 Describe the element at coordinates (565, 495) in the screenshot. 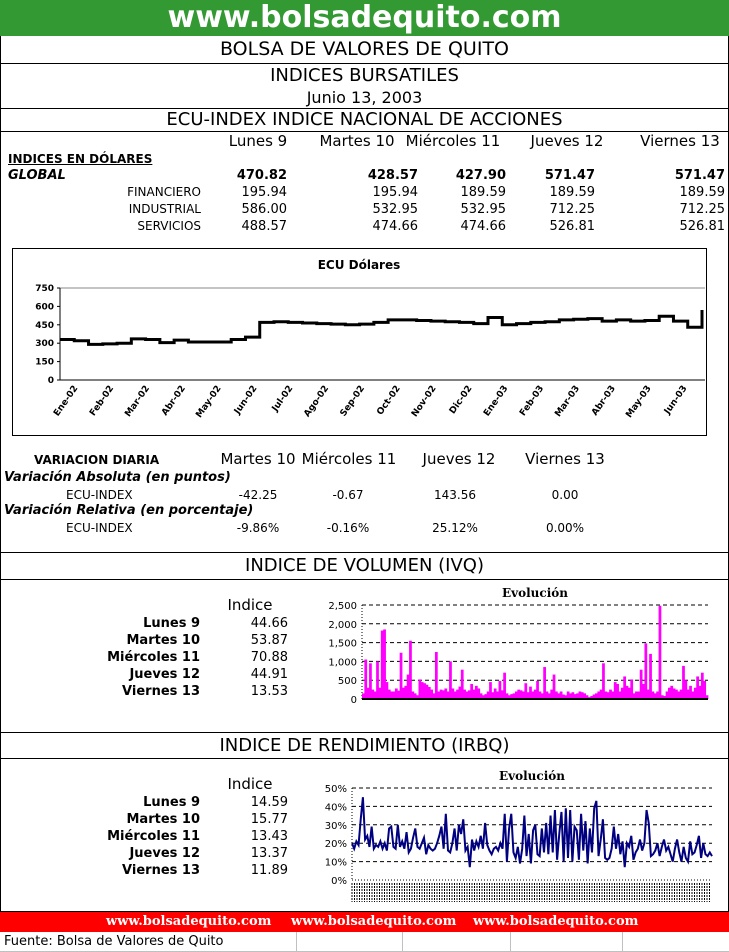

I see `variation-value: 0.00` at that location.